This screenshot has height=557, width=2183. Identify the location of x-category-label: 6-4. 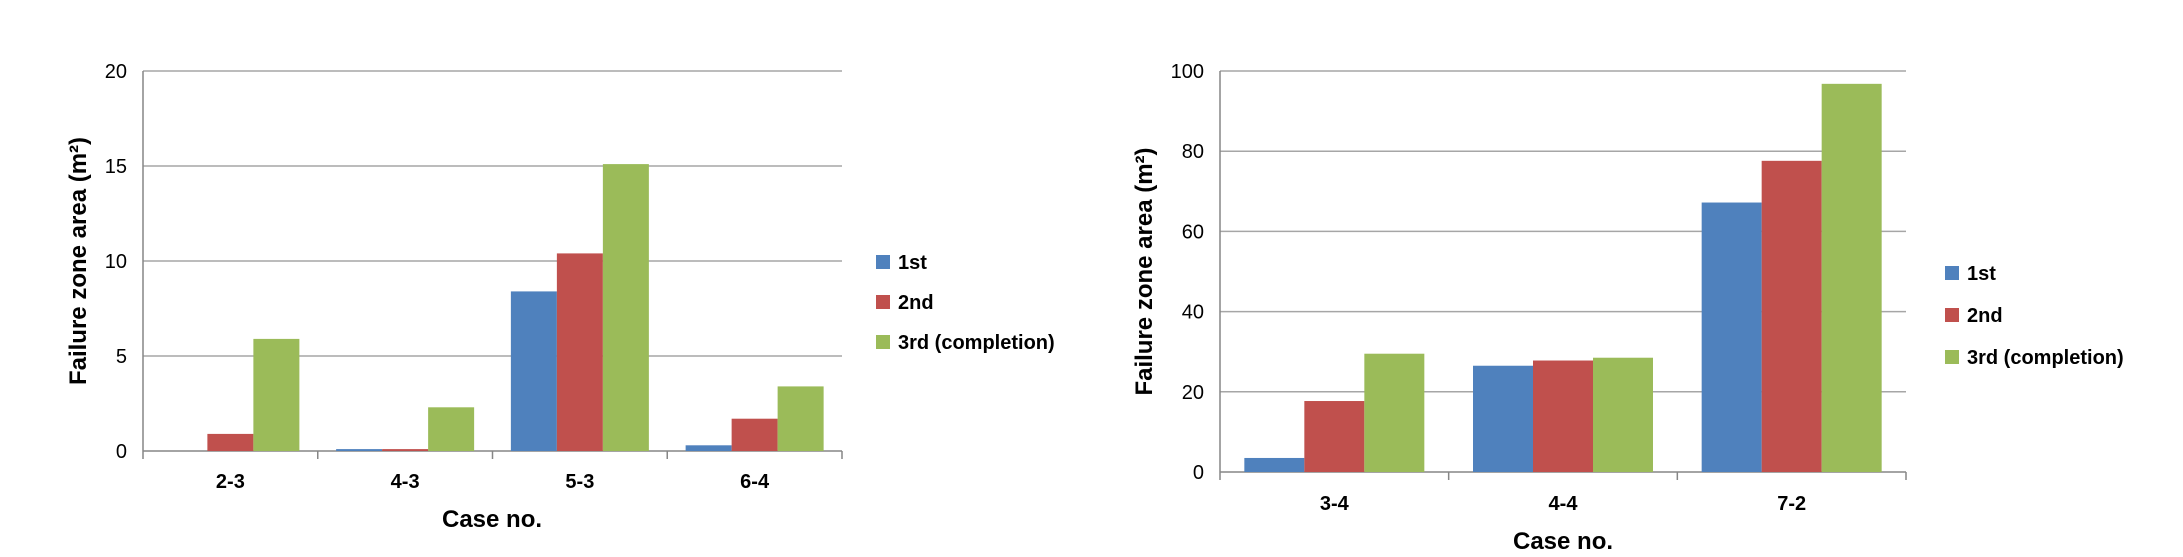
(755, 482).